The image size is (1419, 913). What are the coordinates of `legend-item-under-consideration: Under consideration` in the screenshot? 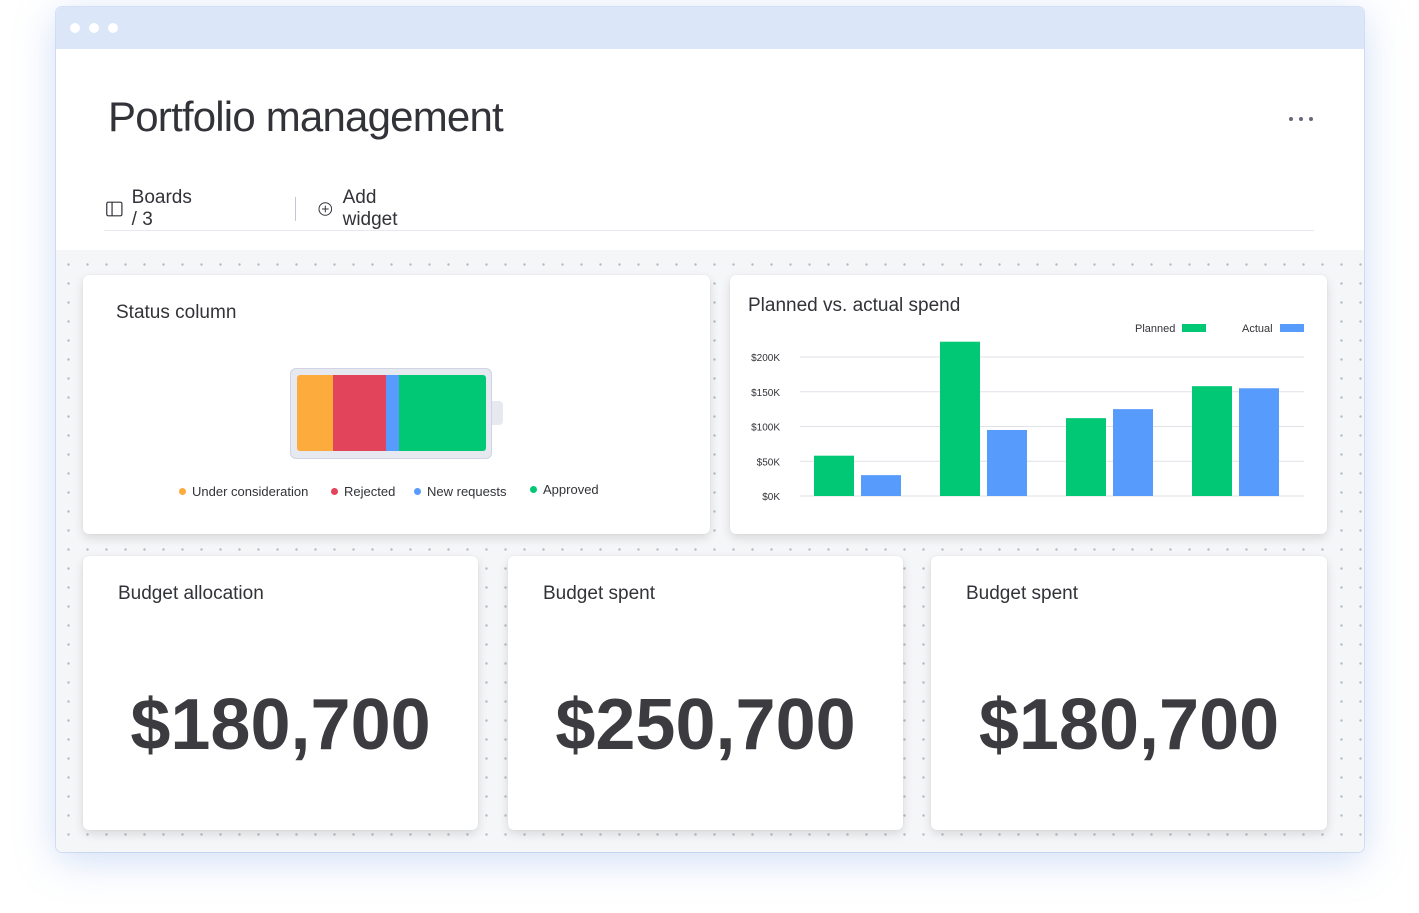 It's located at (243, 491).